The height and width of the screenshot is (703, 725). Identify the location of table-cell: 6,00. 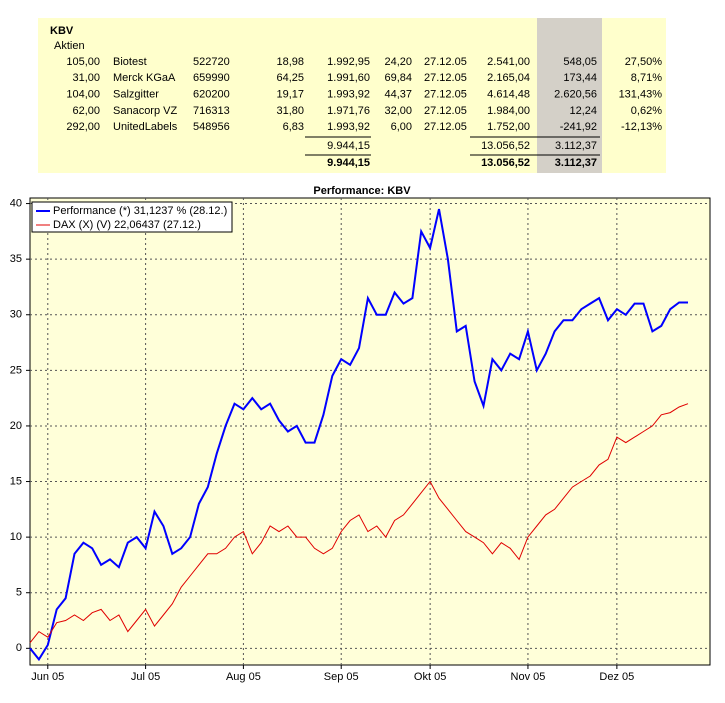
(401, 127).